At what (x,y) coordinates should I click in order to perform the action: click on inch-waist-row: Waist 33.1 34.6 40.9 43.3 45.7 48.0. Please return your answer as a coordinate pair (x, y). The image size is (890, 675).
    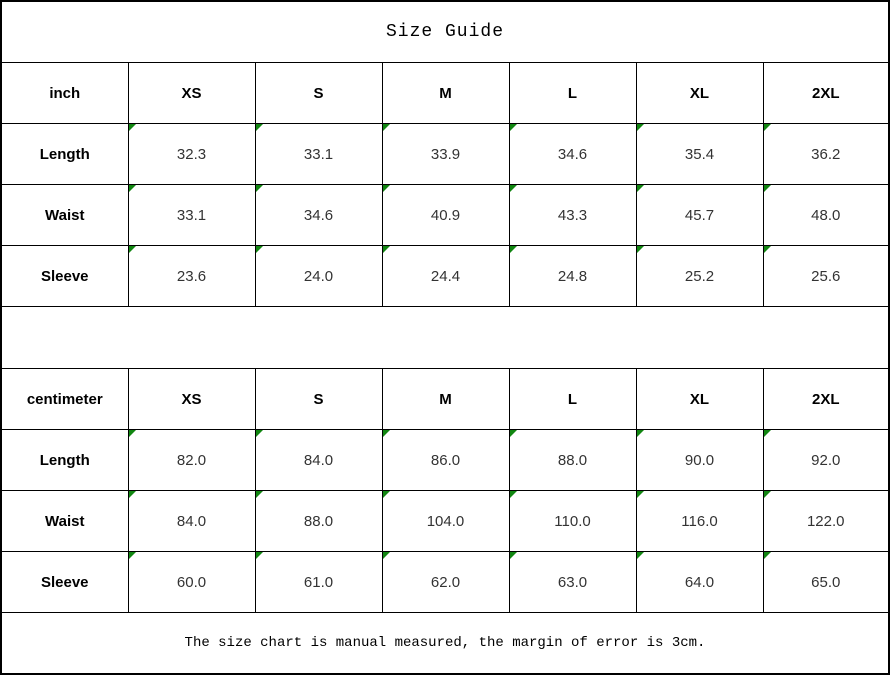
    Looking at the image, I should click on (445, 215).